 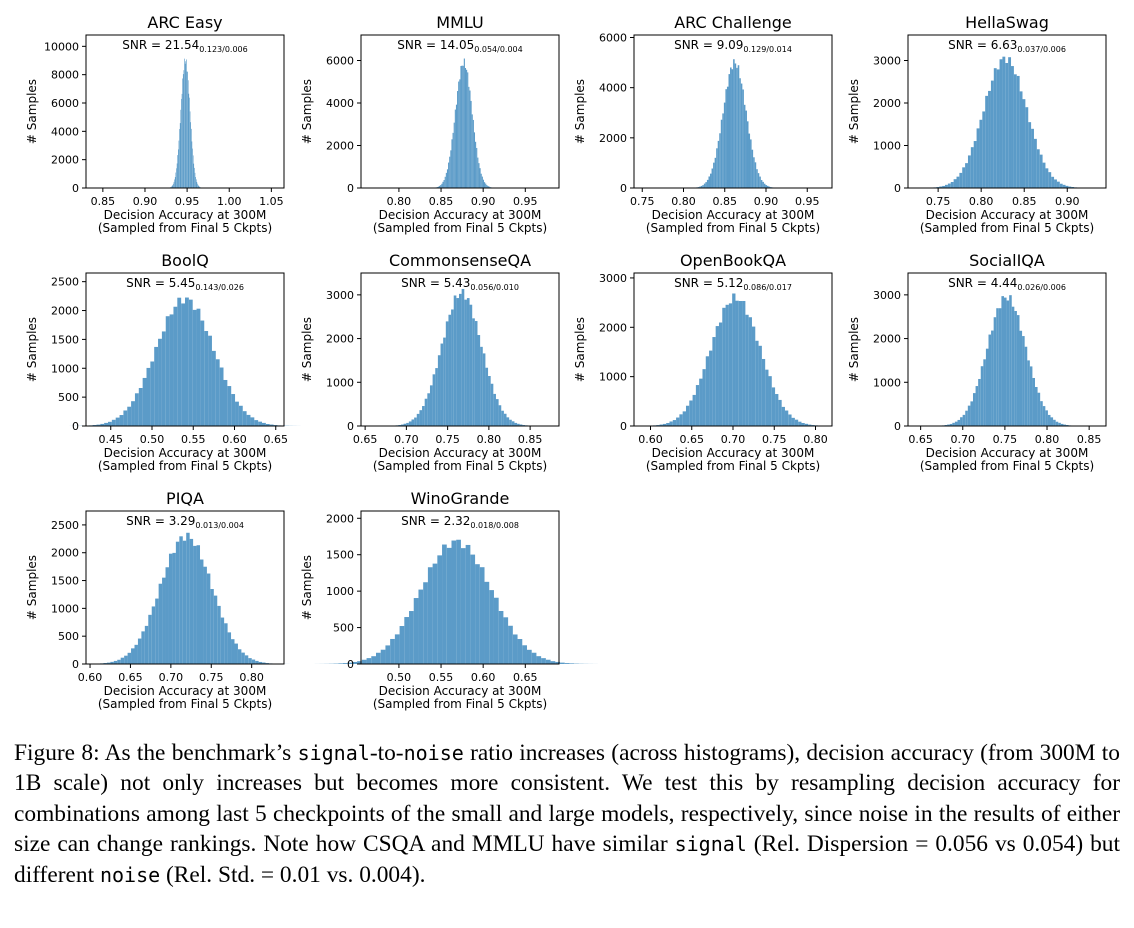 What do you see at coordinates (65, 368) in the screenshot?
I see `y-tick-label: 1000` at bounding box center [65, 368].